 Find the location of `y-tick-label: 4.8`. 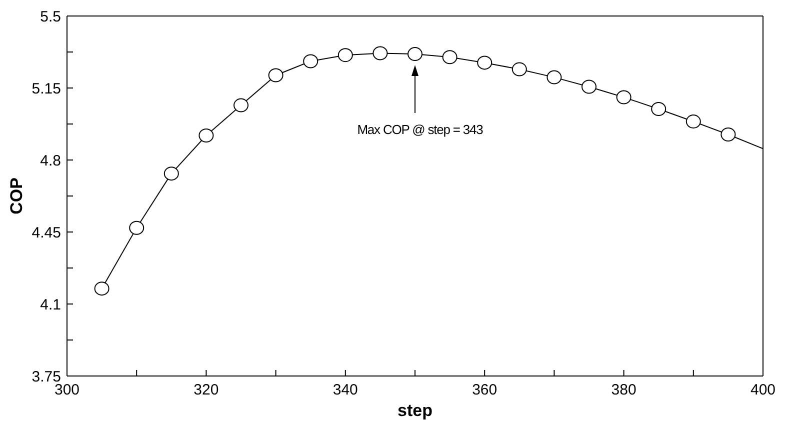

y-tick-label: 4.8 is located at coordinates (50, 161).